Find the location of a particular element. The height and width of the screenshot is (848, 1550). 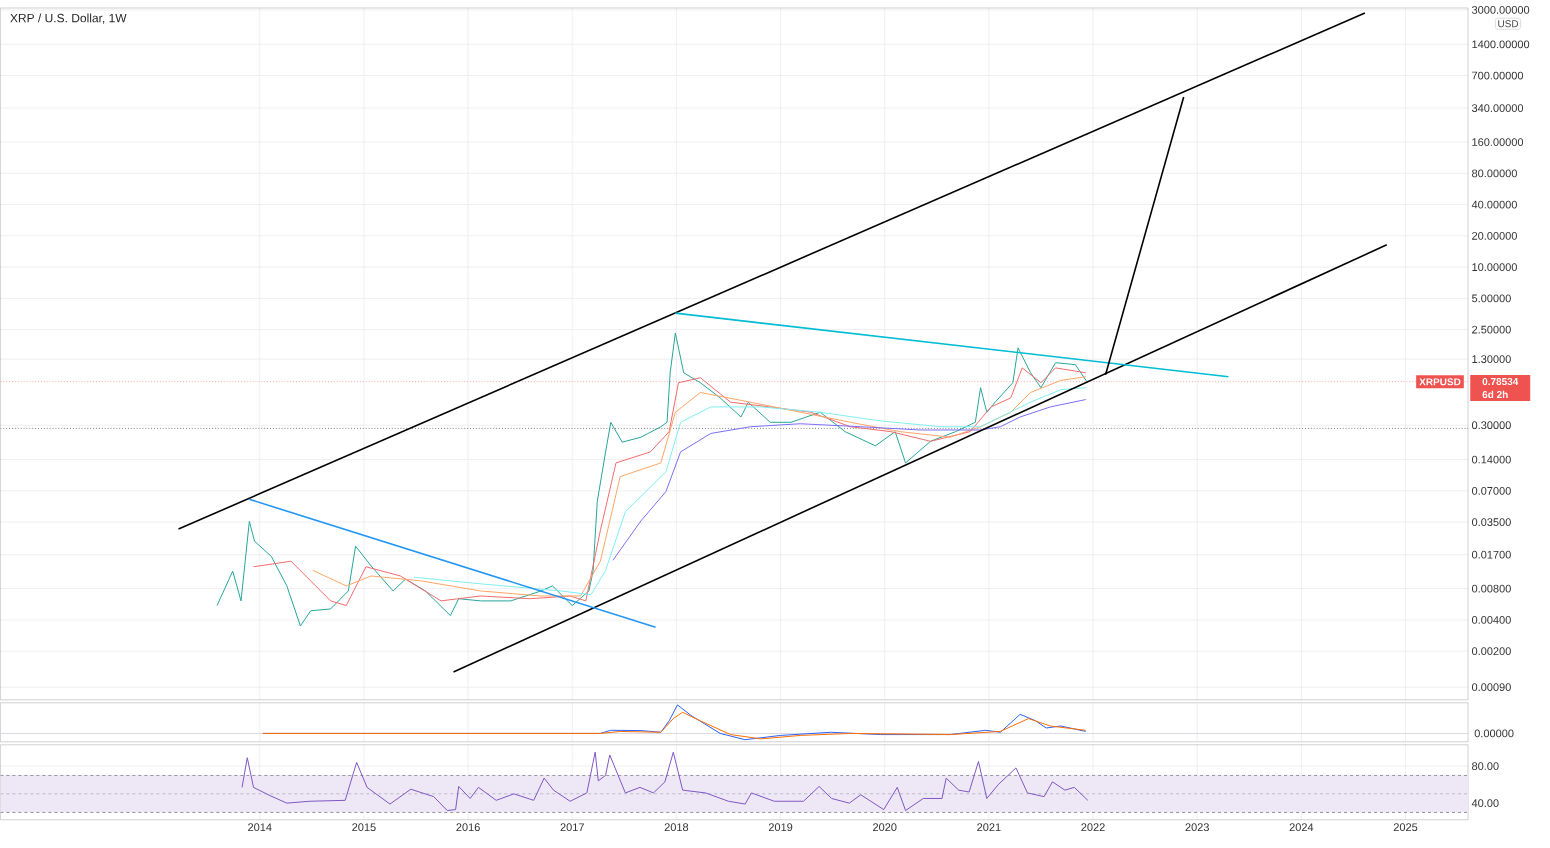

x-tick-label: 2019 is located at coordinates (780, 827).